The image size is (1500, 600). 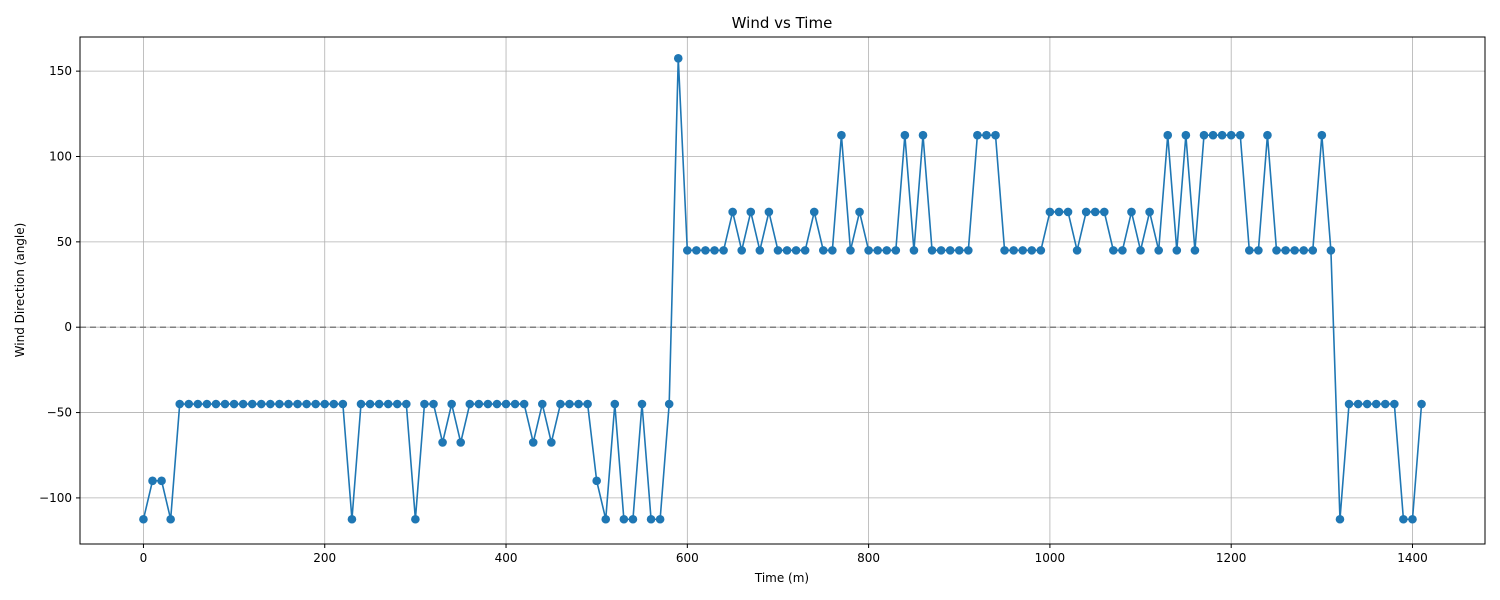 I want to click on x-tick-label: 0, so click(x=144, y=558).